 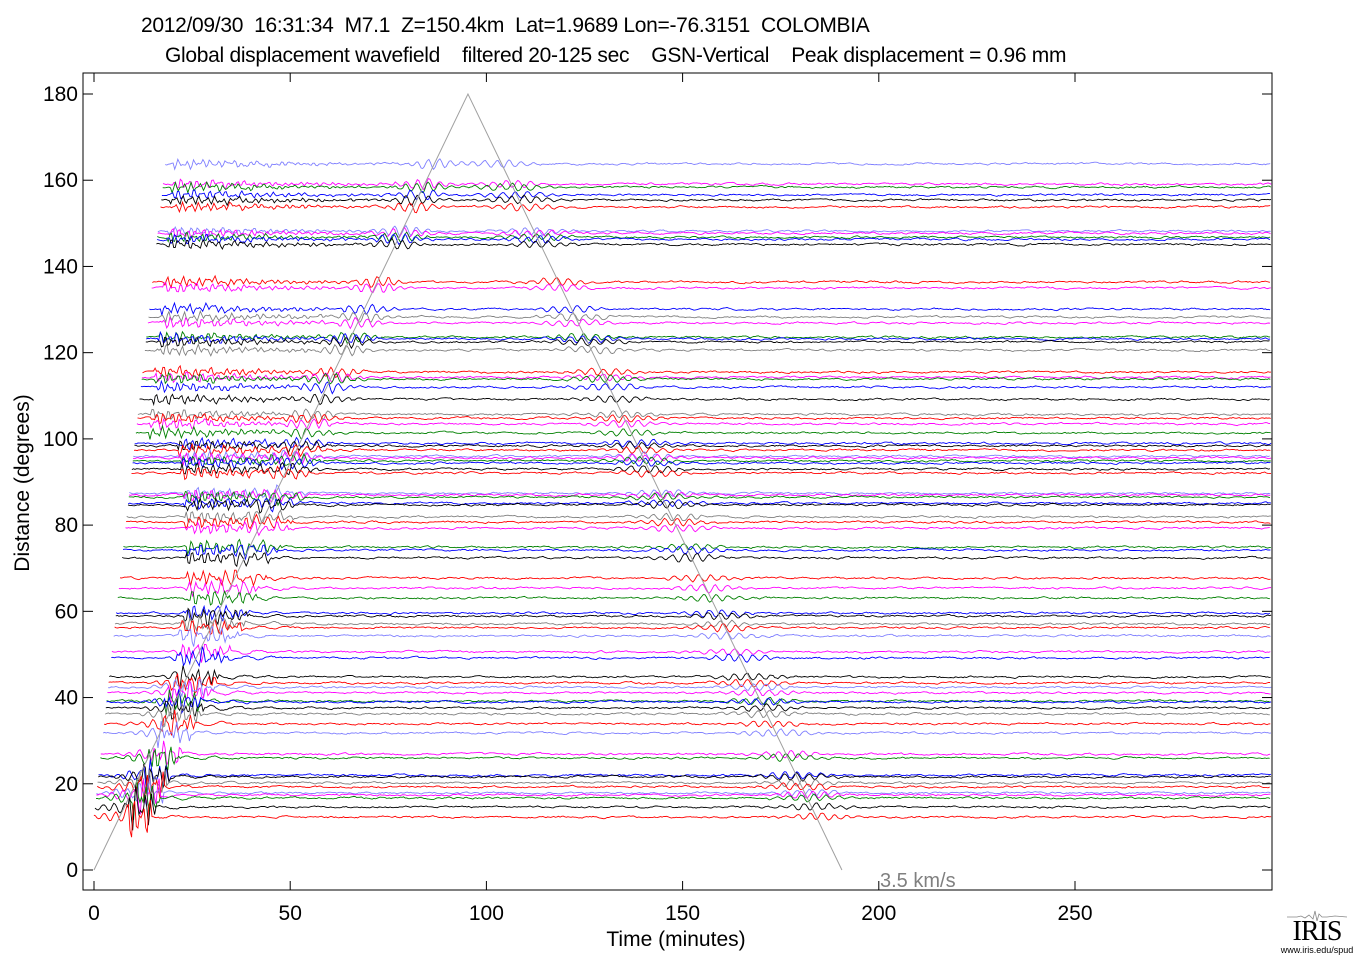 What do you see at coordinates (486, 913) in the screenshot?
I see `x-tick-label: 100` at bounding box center [486, 913].